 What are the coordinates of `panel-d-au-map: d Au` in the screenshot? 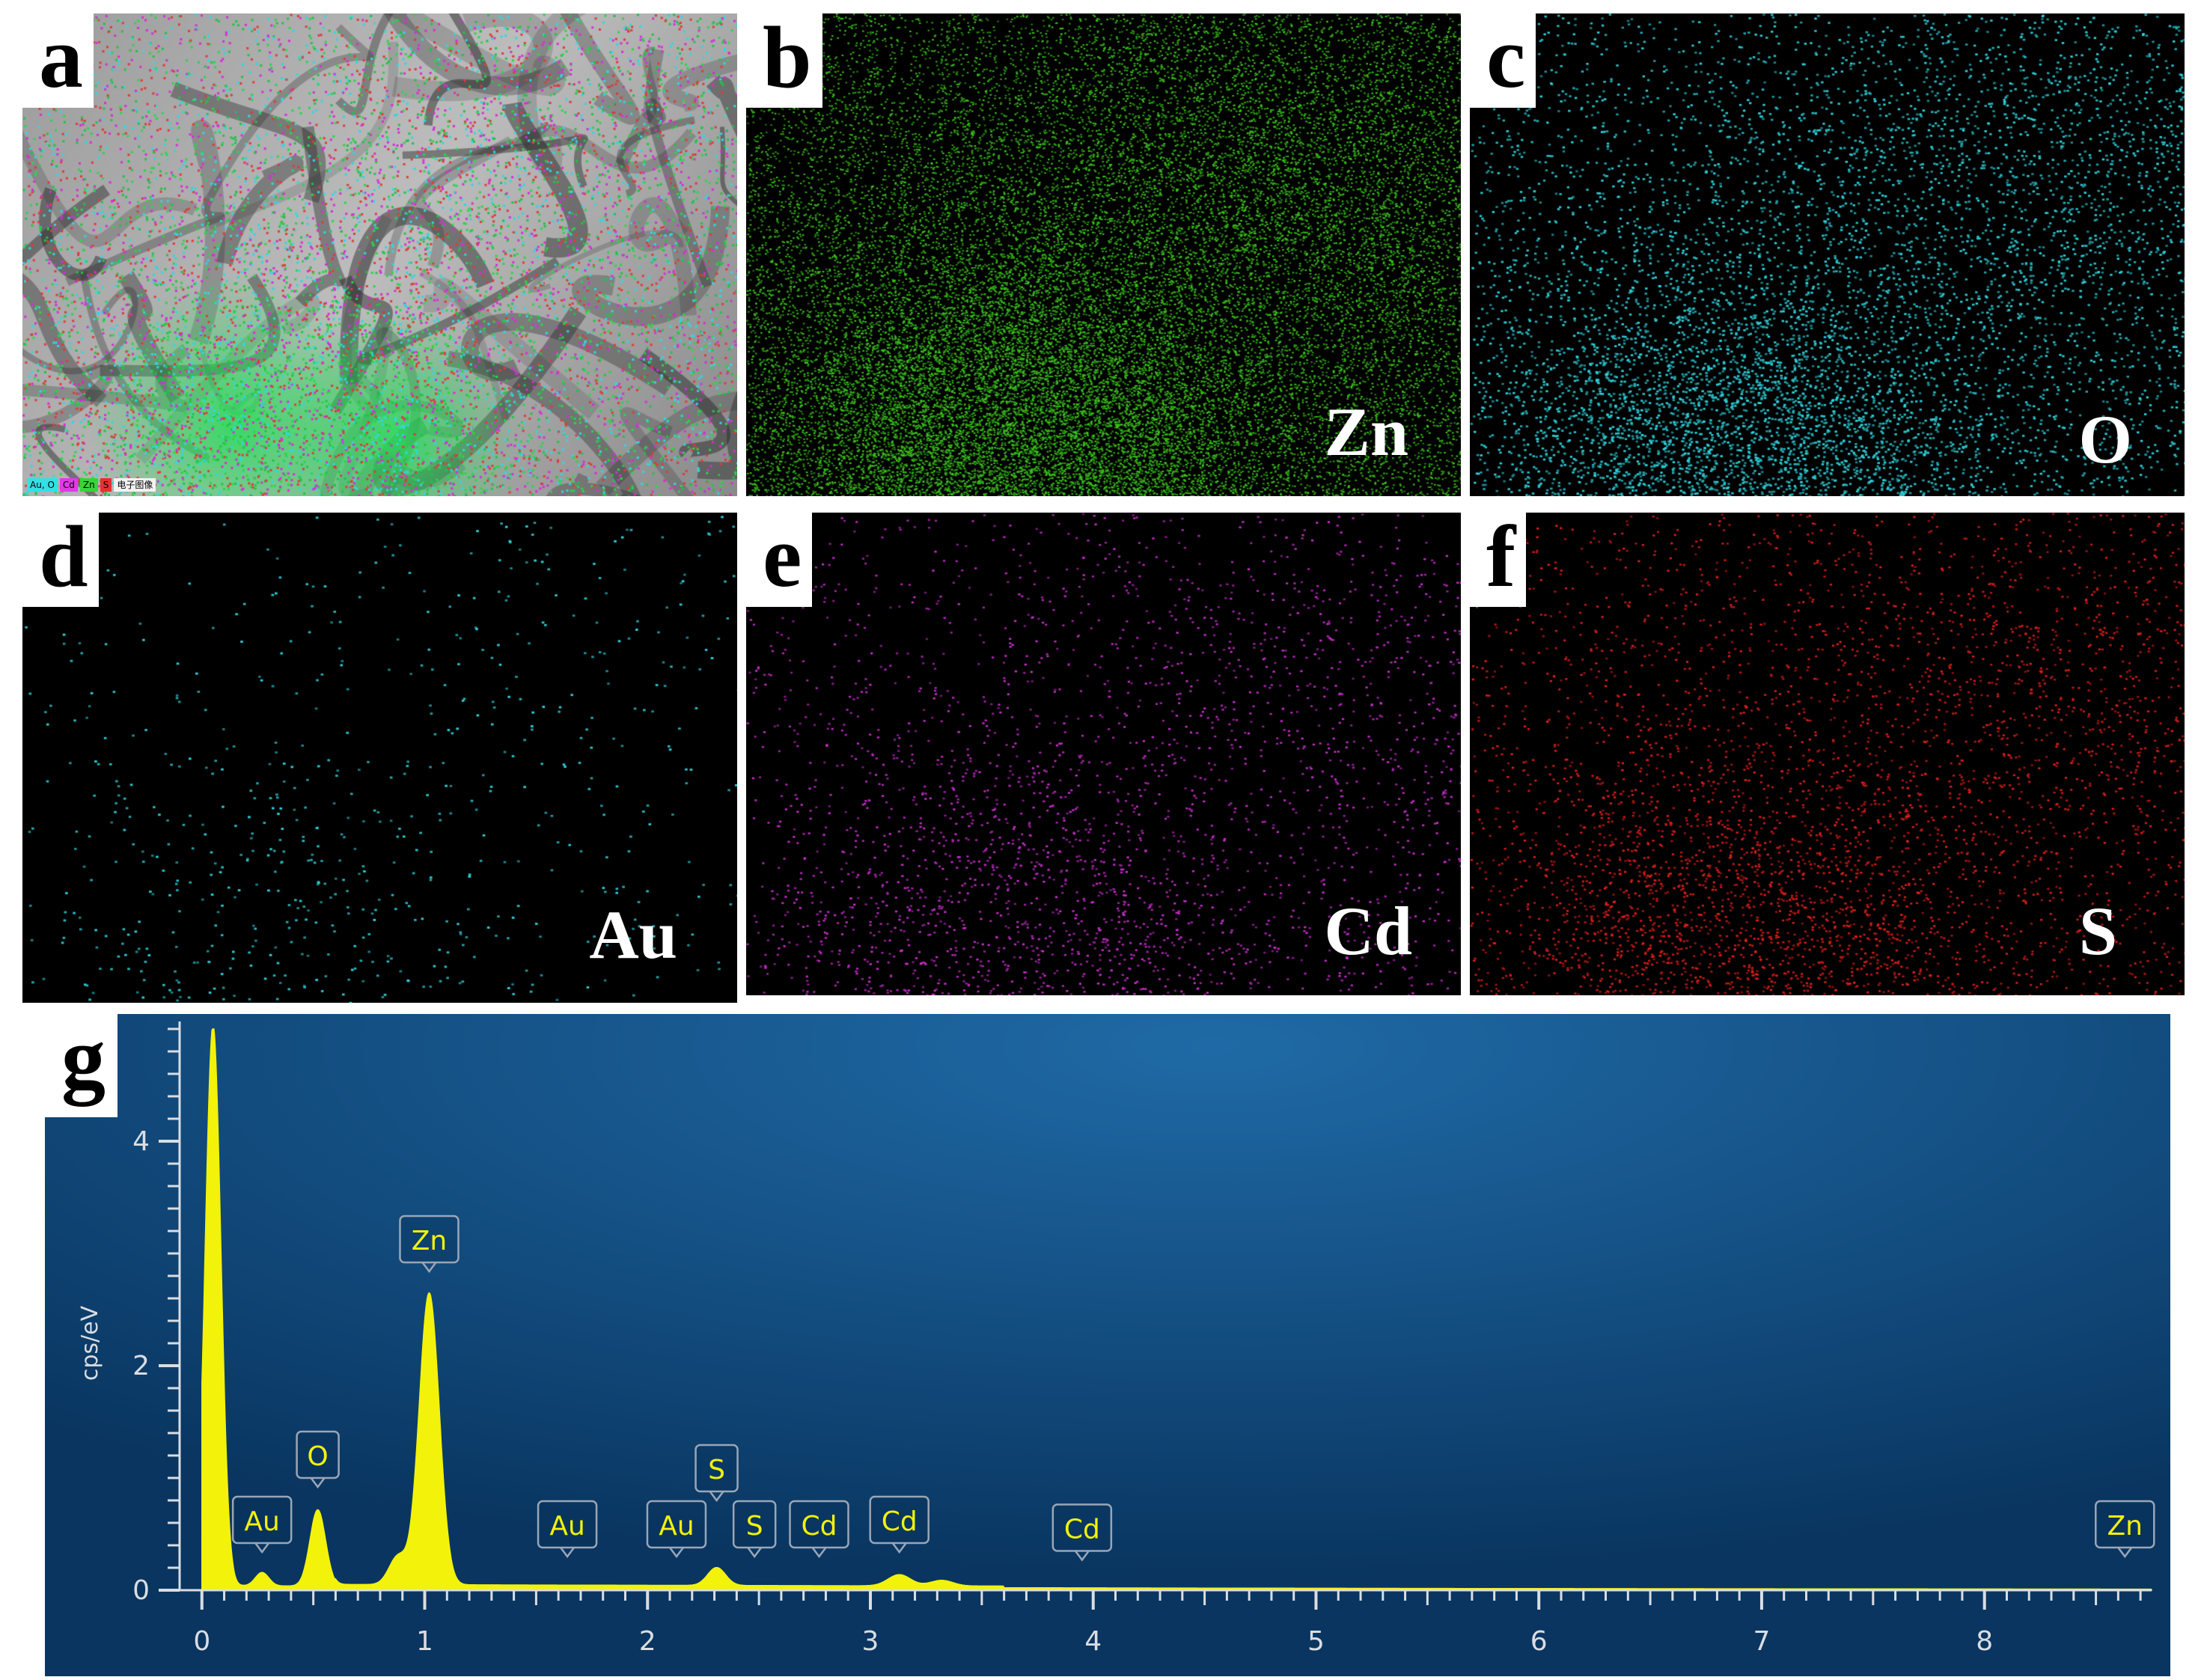 It's located at (380, 758).